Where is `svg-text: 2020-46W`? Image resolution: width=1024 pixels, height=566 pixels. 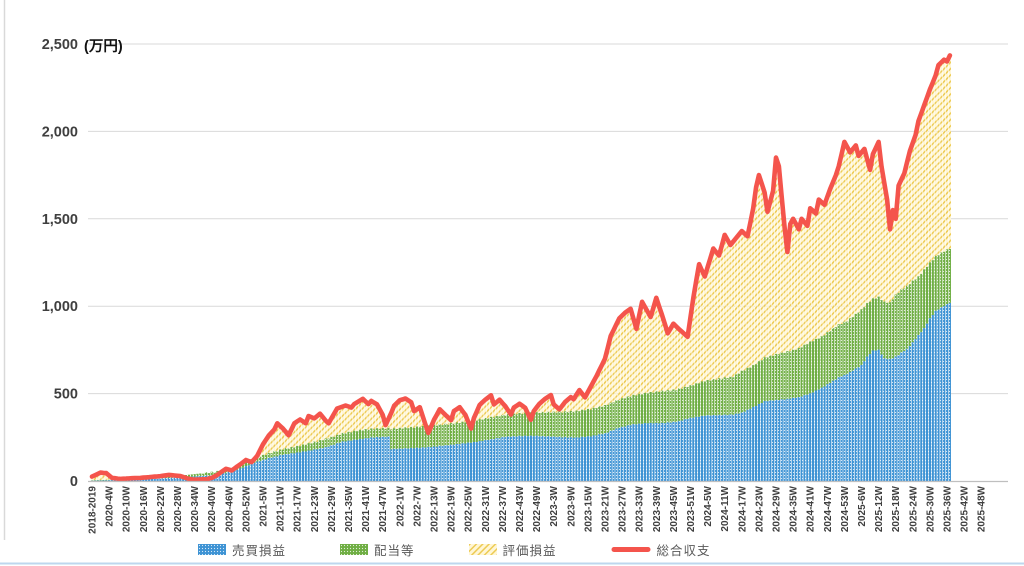
svg-text: 2020-46W is located at coordinates (229, 508).